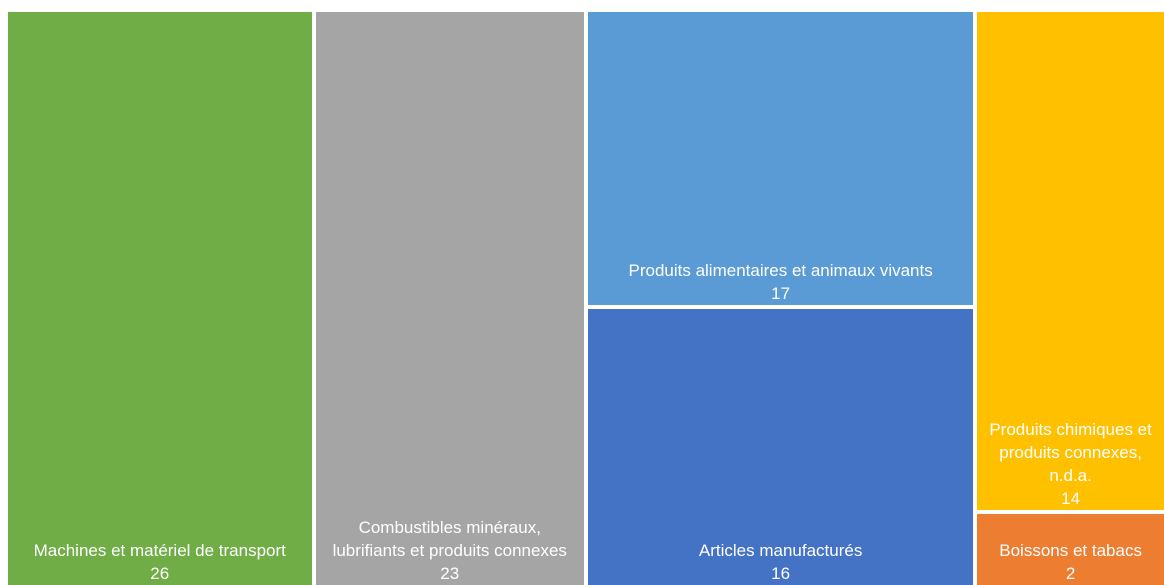 Image resolution: width=1164 pixels, height=585 pixels. What do you see at coordinates (1071, 498) in the screenshot?
I see `value-label: 14` at bounding box center [1071, 498].